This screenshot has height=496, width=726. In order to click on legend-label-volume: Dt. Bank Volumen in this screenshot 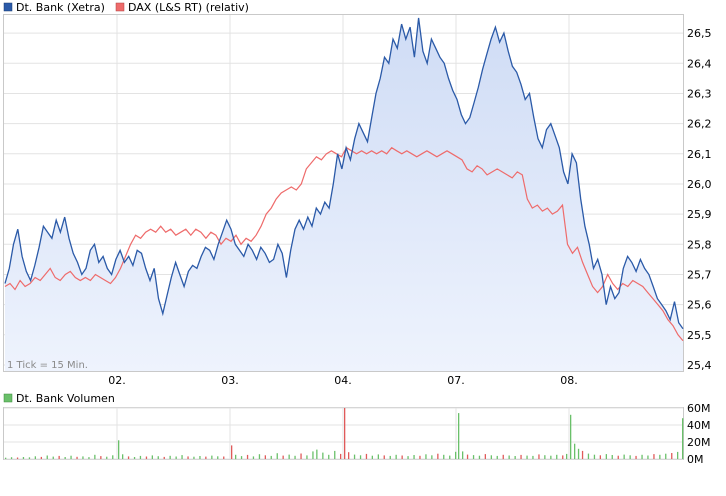, I will do `click(65, 398)`.